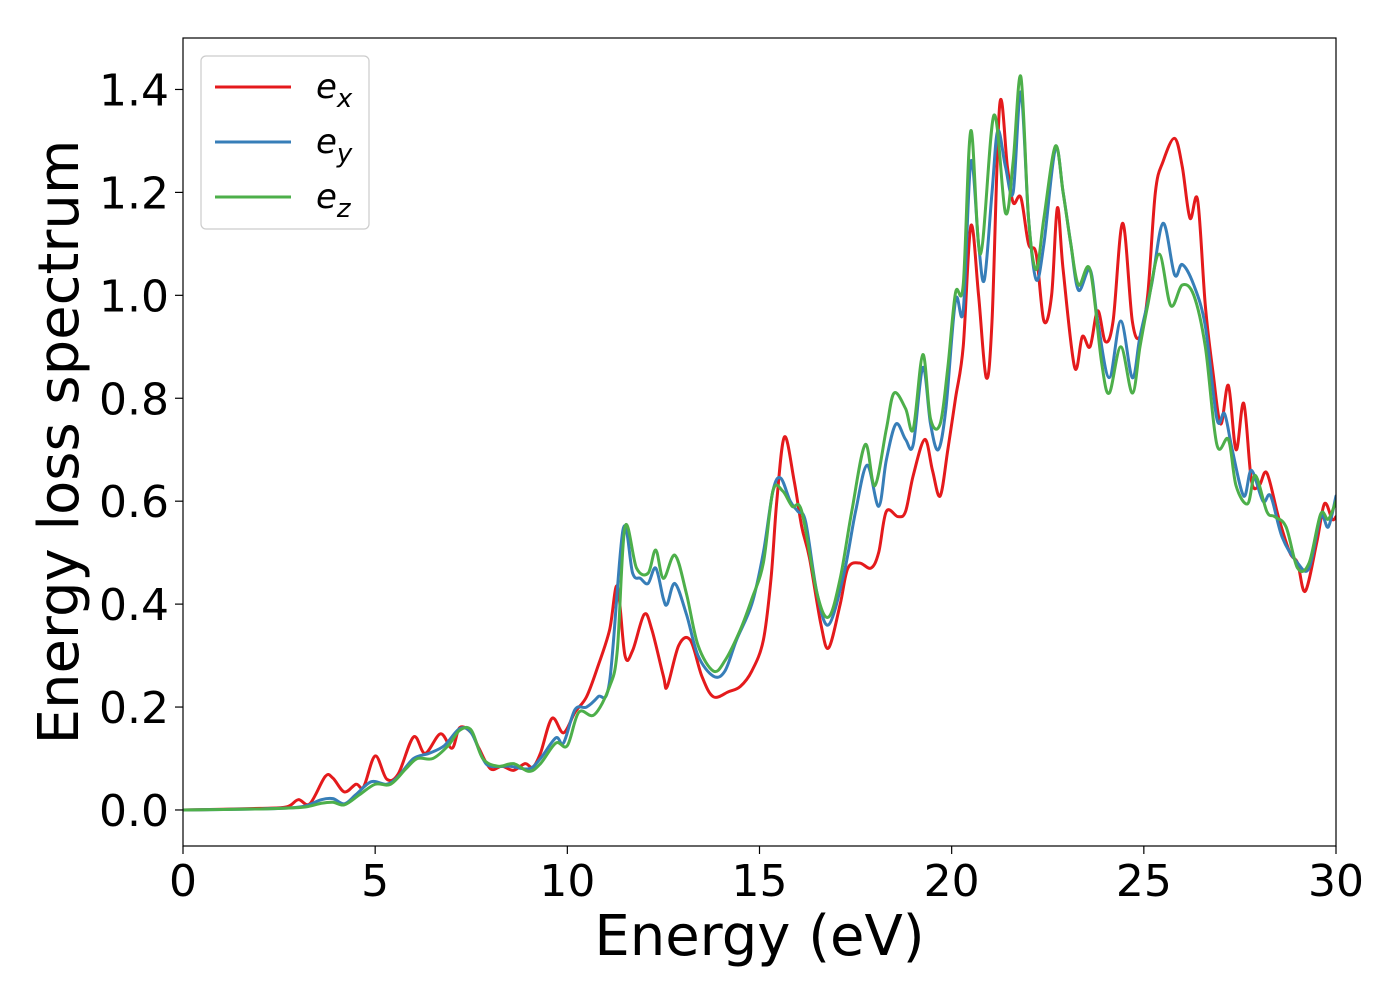  I want to click on y-tick-label: 1.0, so click(134, 296).